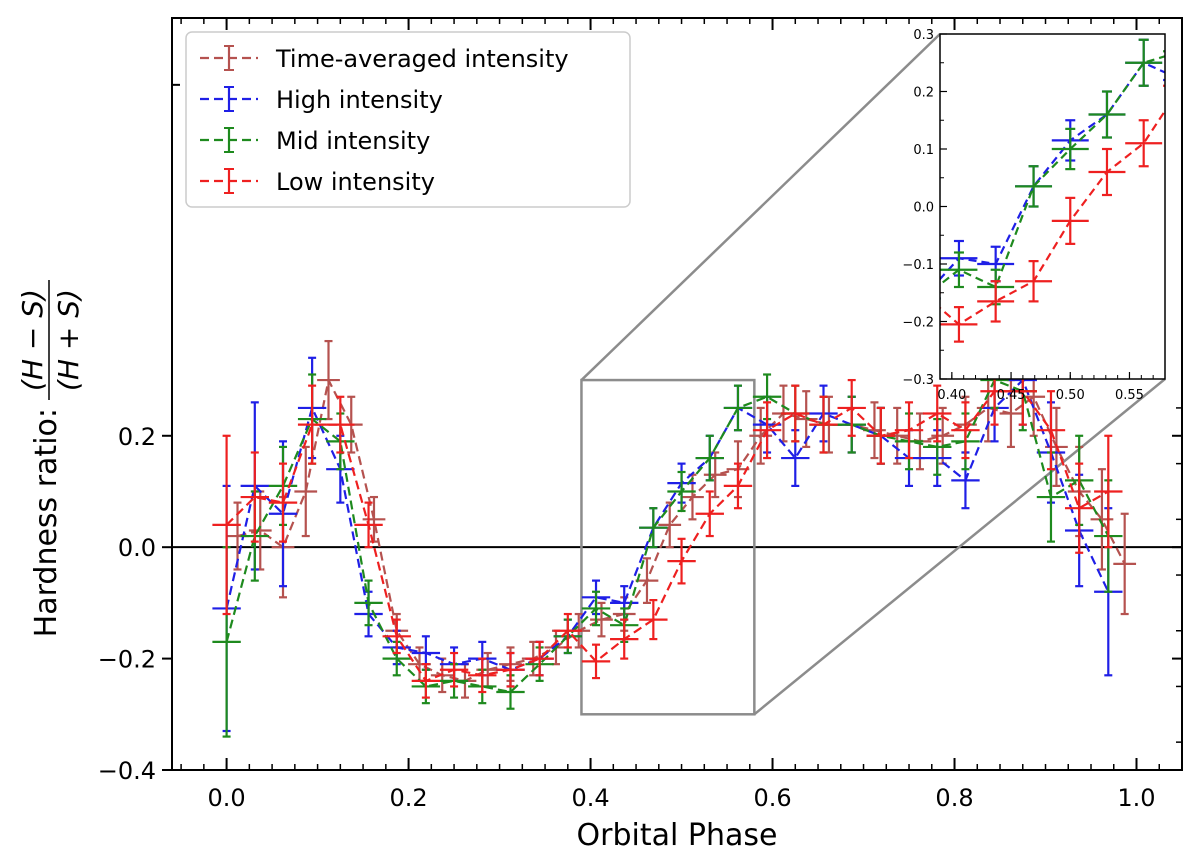 The image size is (1200, 852). What do you see at coordinates (1129, 395) in the screenshot?
I see `inset-x-tick-label: 0.55` at bounding box center [1129, 395].